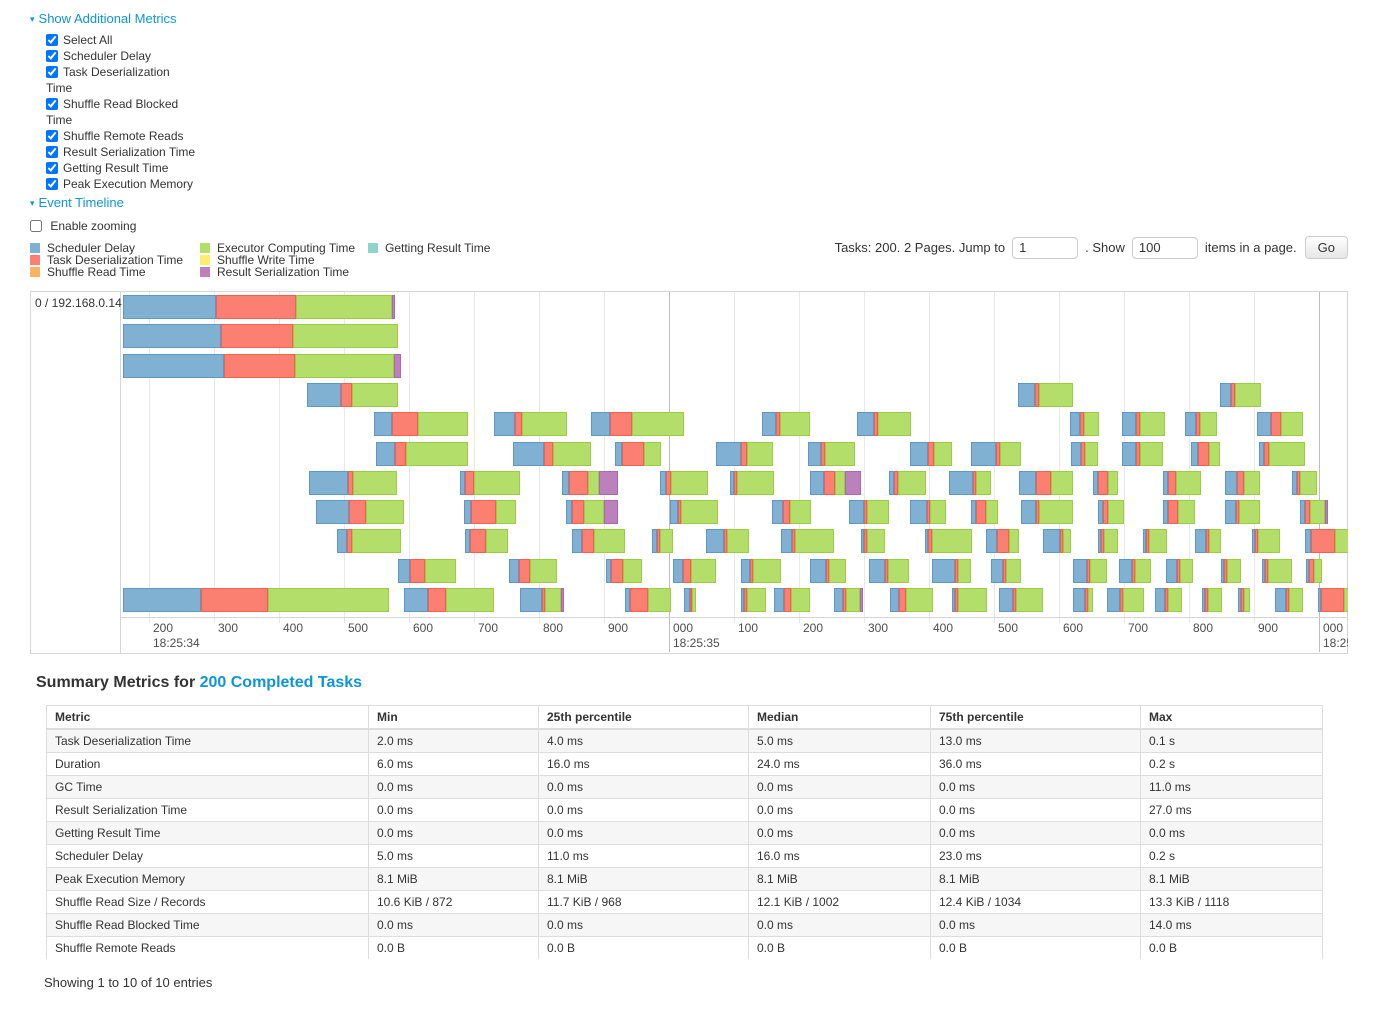  I want to click on checkbox-task-deserialization-time, so click(52, 71).